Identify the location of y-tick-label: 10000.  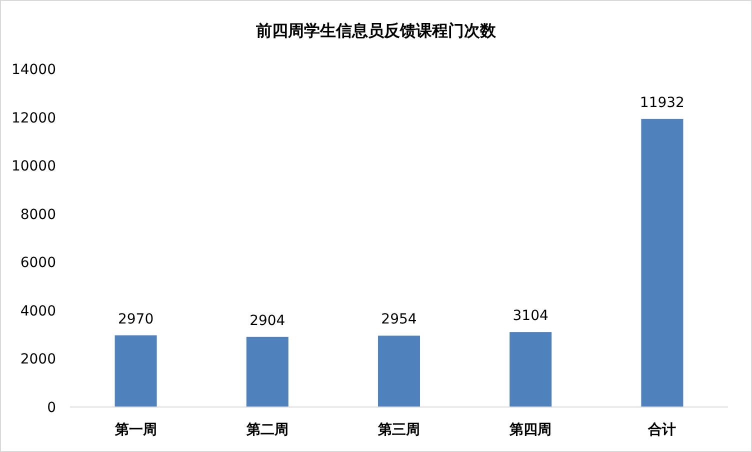
(33, 166).